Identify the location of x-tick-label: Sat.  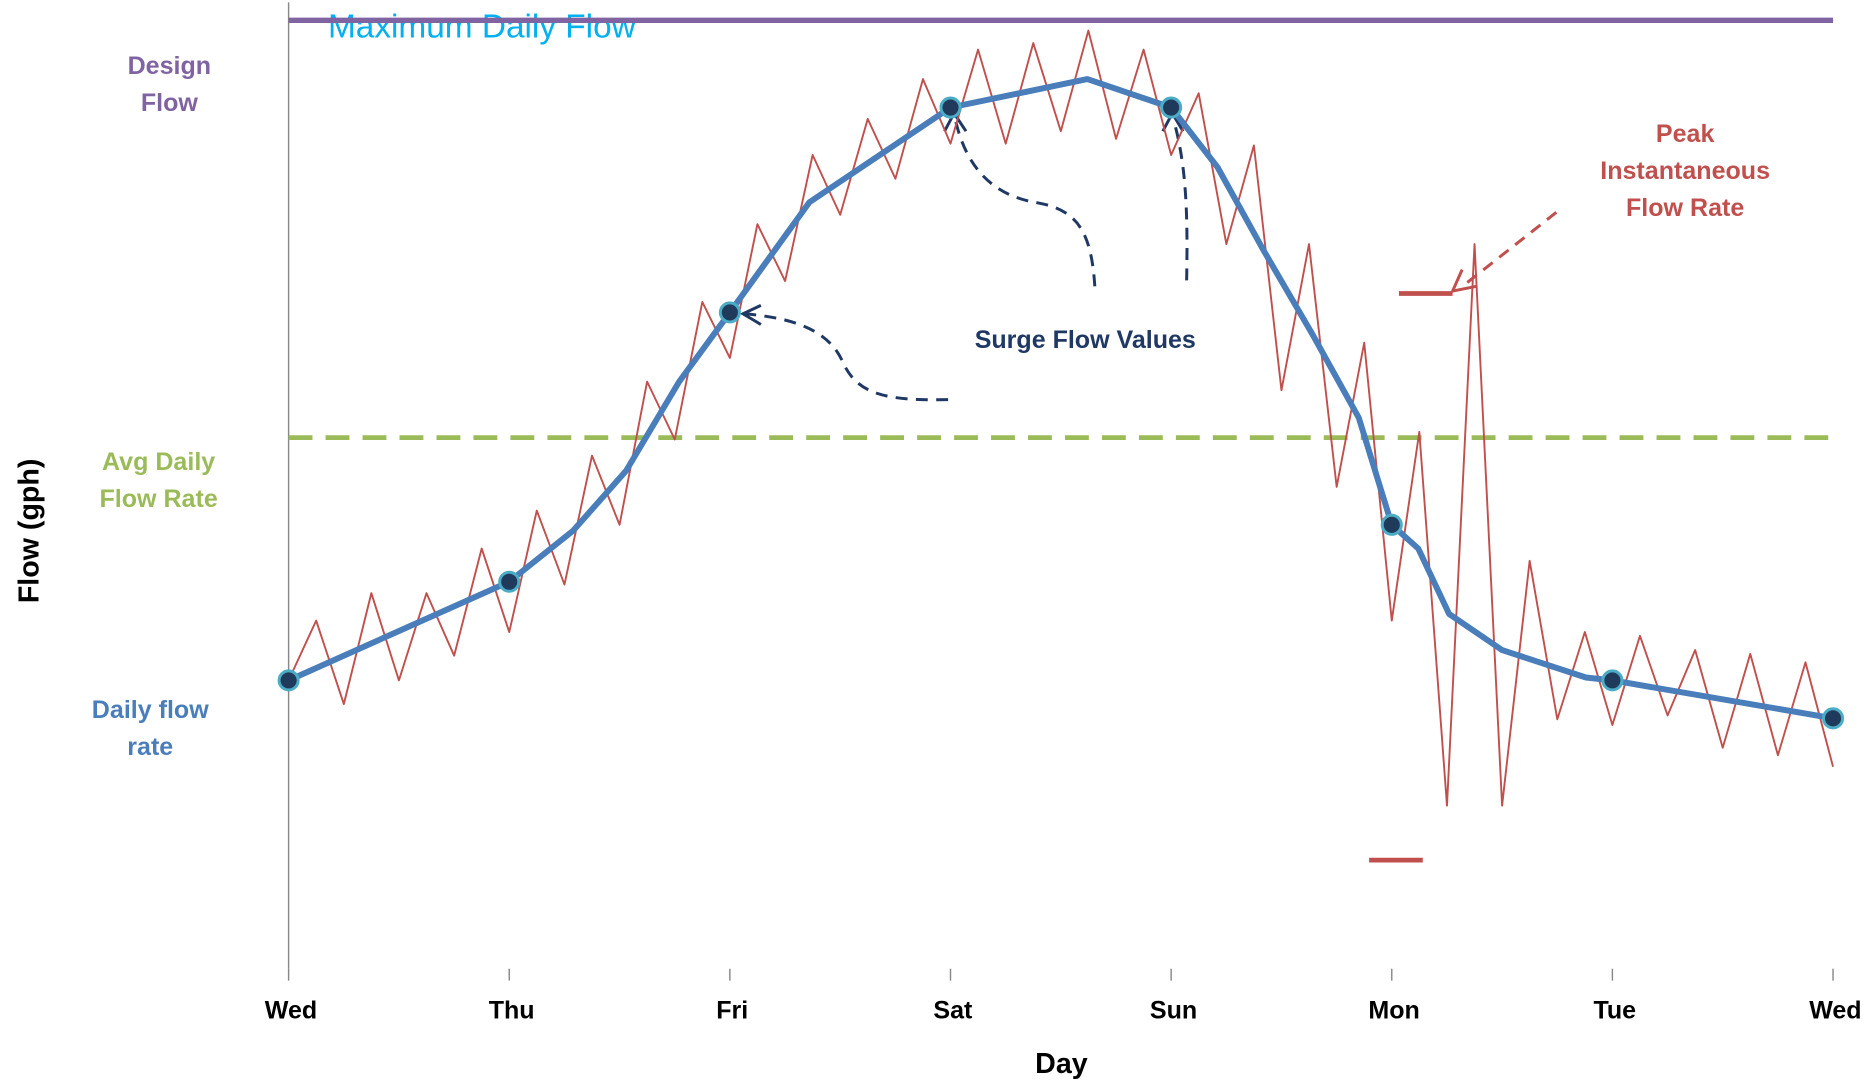
(953, 1010).